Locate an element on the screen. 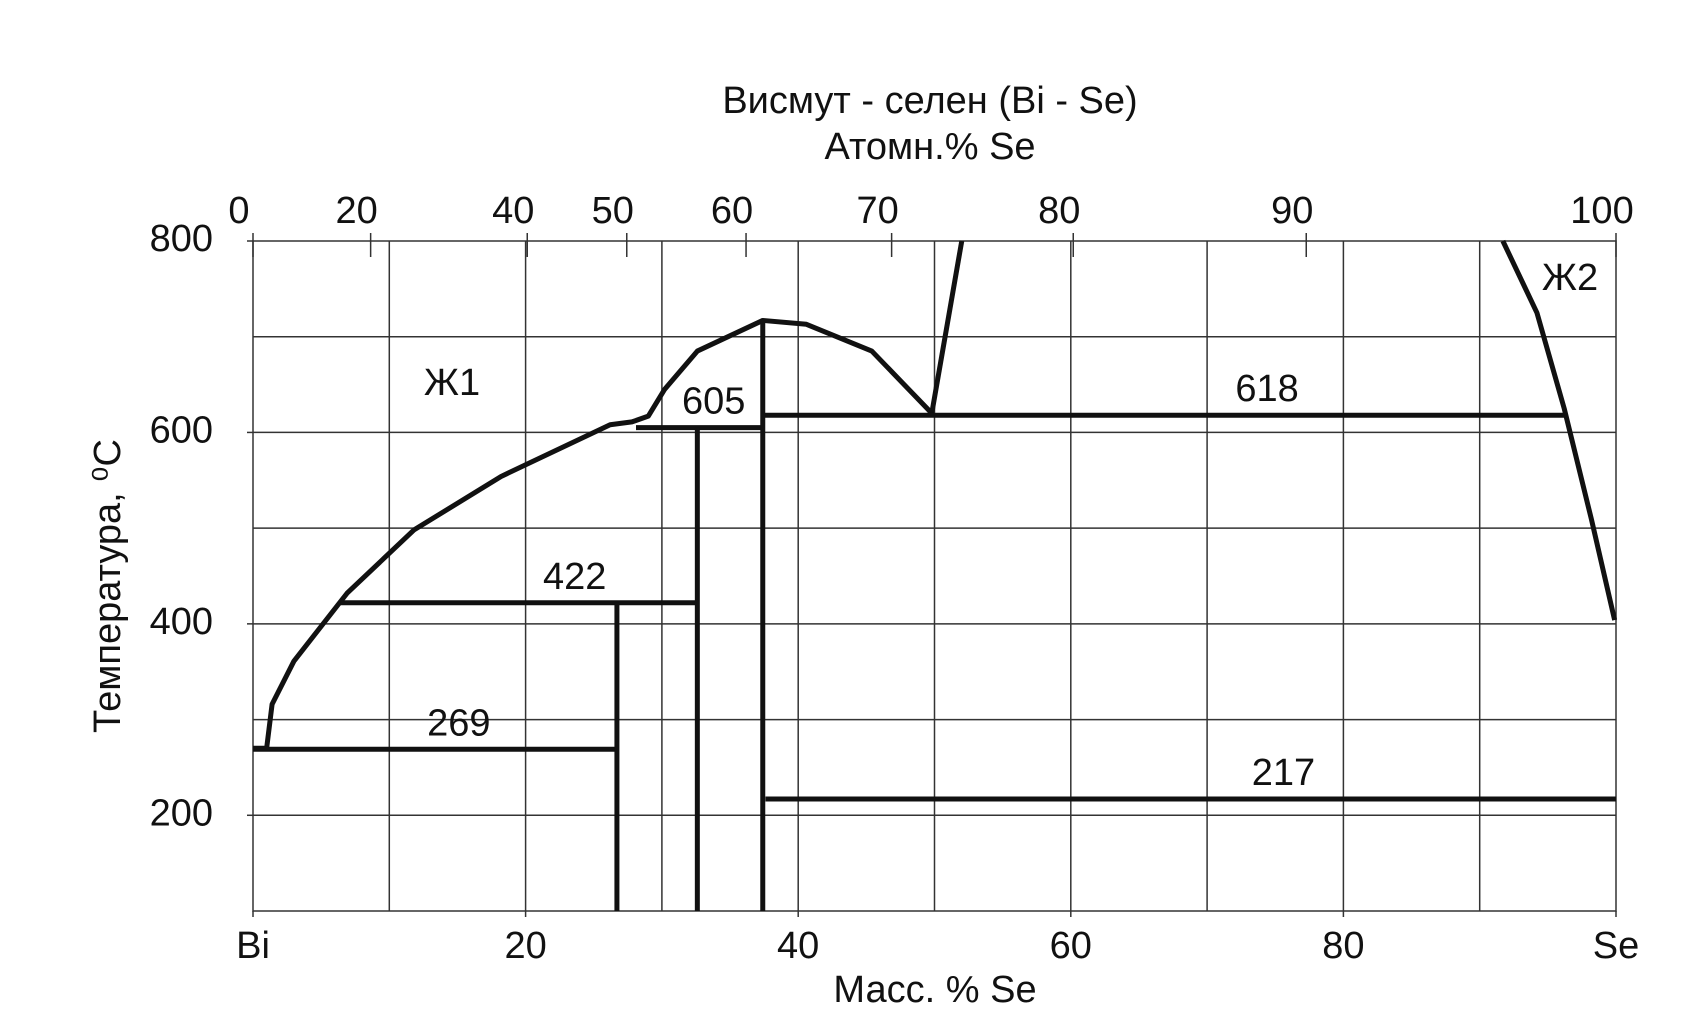 This screenshot has height=1035, width=1700. y-tick-label: 600 is located at coordinates (181, 430).